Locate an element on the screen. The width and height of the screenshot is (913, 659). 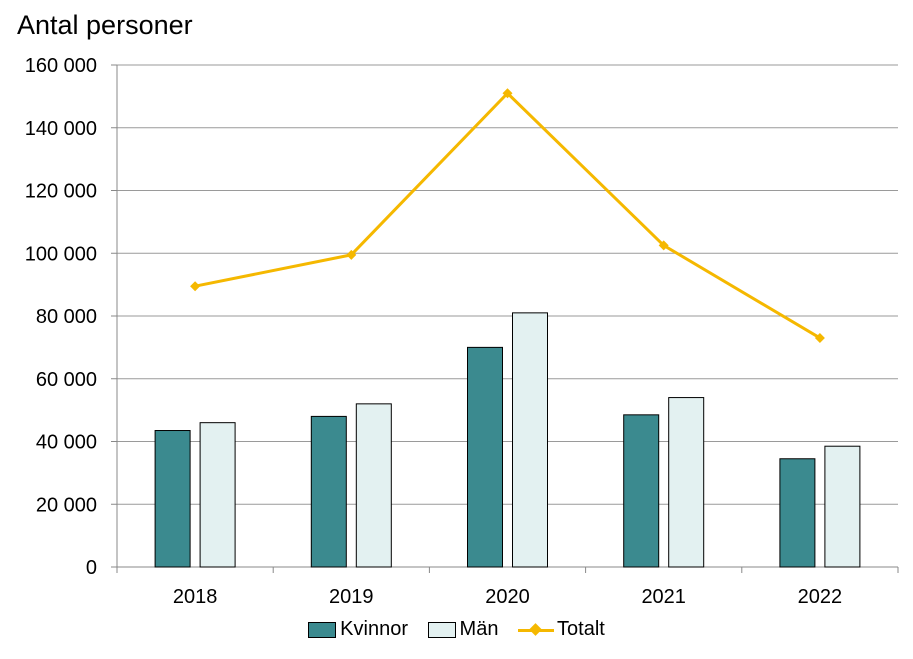
legend-item-totalt: Totalt is located at coordinates (561, 629).